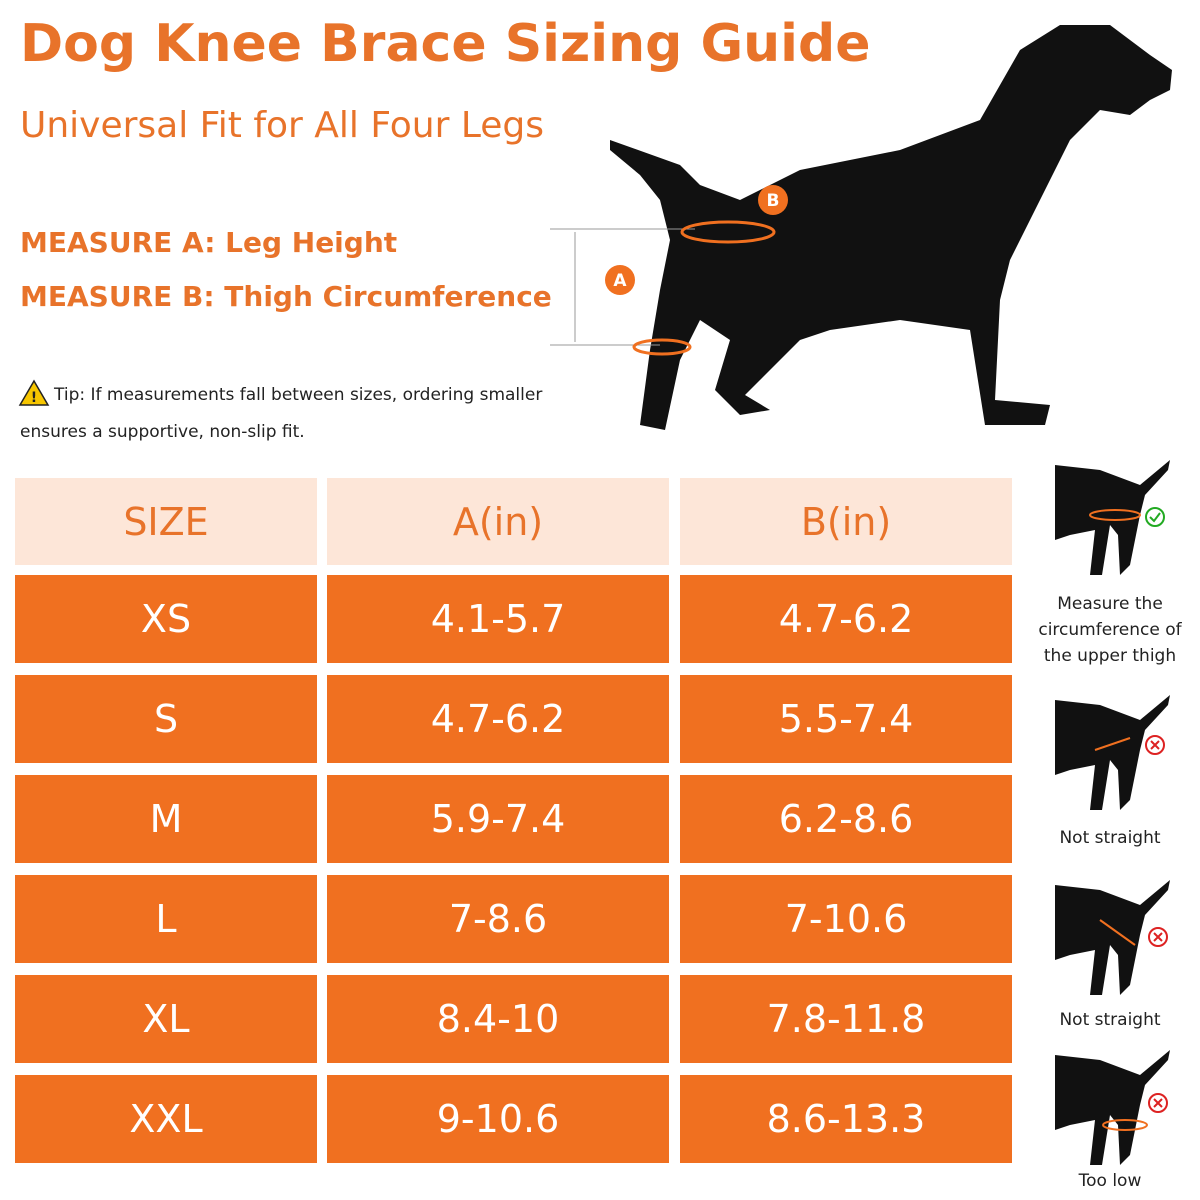 The image size is (1200, 1200). What do you see at coordinates (1112, 812) in the screenshot?
I see `side-icons` at bounding box center [1112, 812].